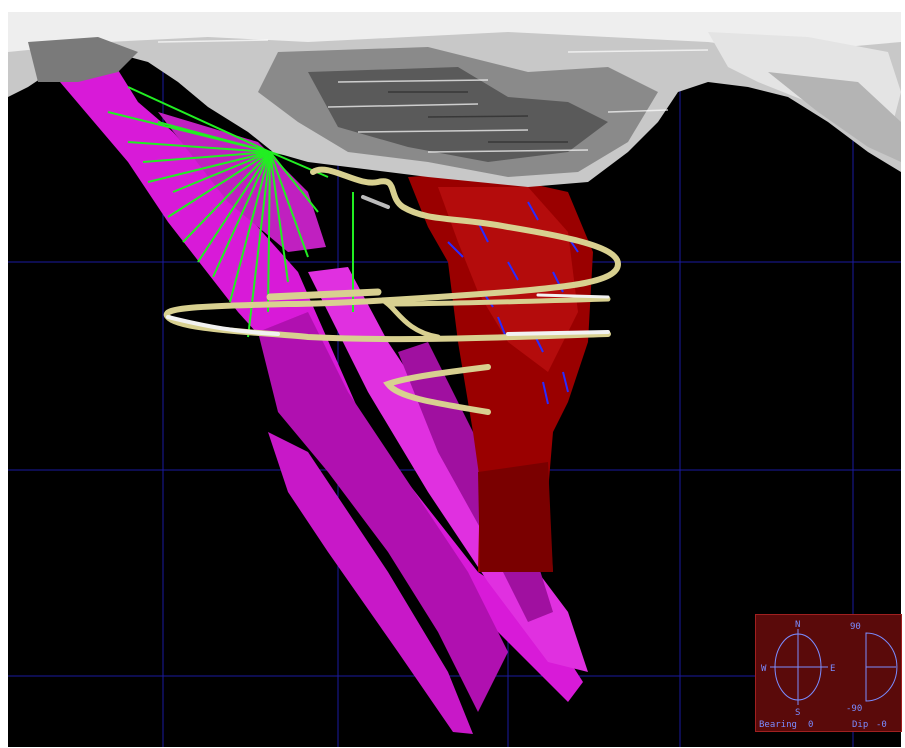  I want to click on fault-plane-secondary, so click(383, 512).